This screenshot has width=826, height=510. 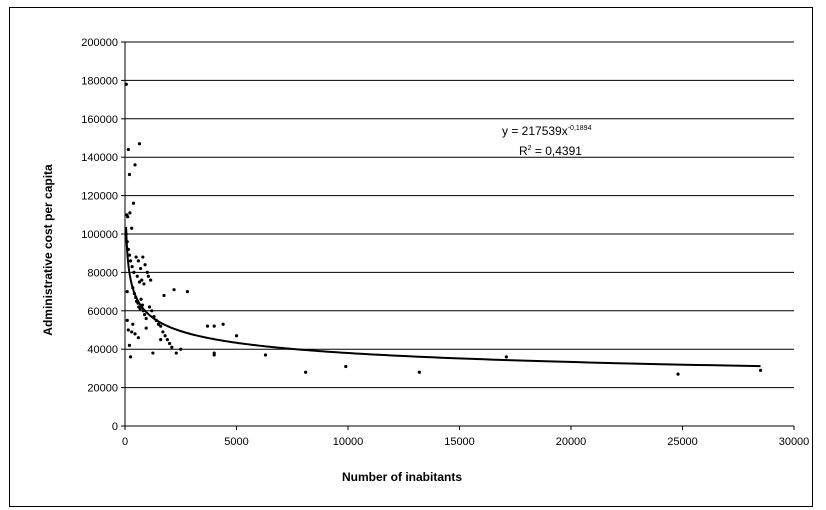 What do you see at coordinates (125, 442) in the screenshot?
I see `x-tick-label: 0` at bounding box center [125, 442].